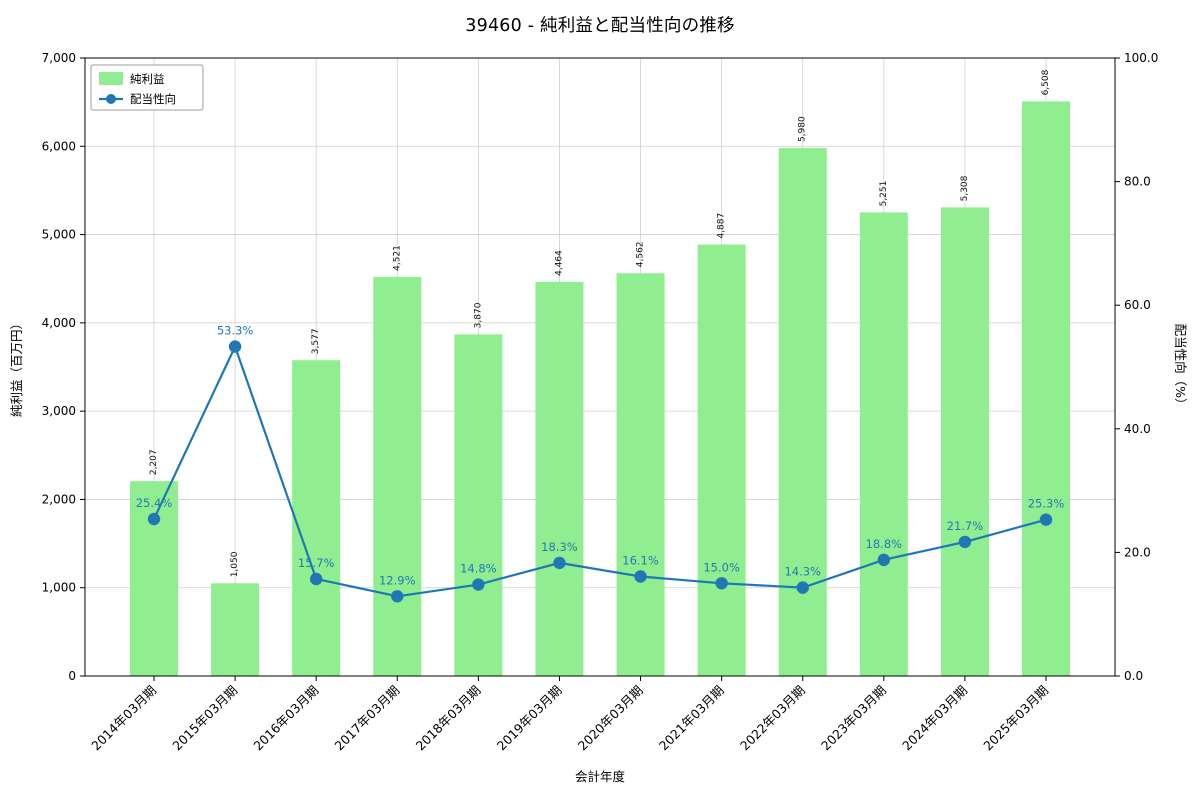 Image resolution: width=1200 pixels, height=800 pixels. I want to click on point-value-label: 16.1%, so click(640, 561).